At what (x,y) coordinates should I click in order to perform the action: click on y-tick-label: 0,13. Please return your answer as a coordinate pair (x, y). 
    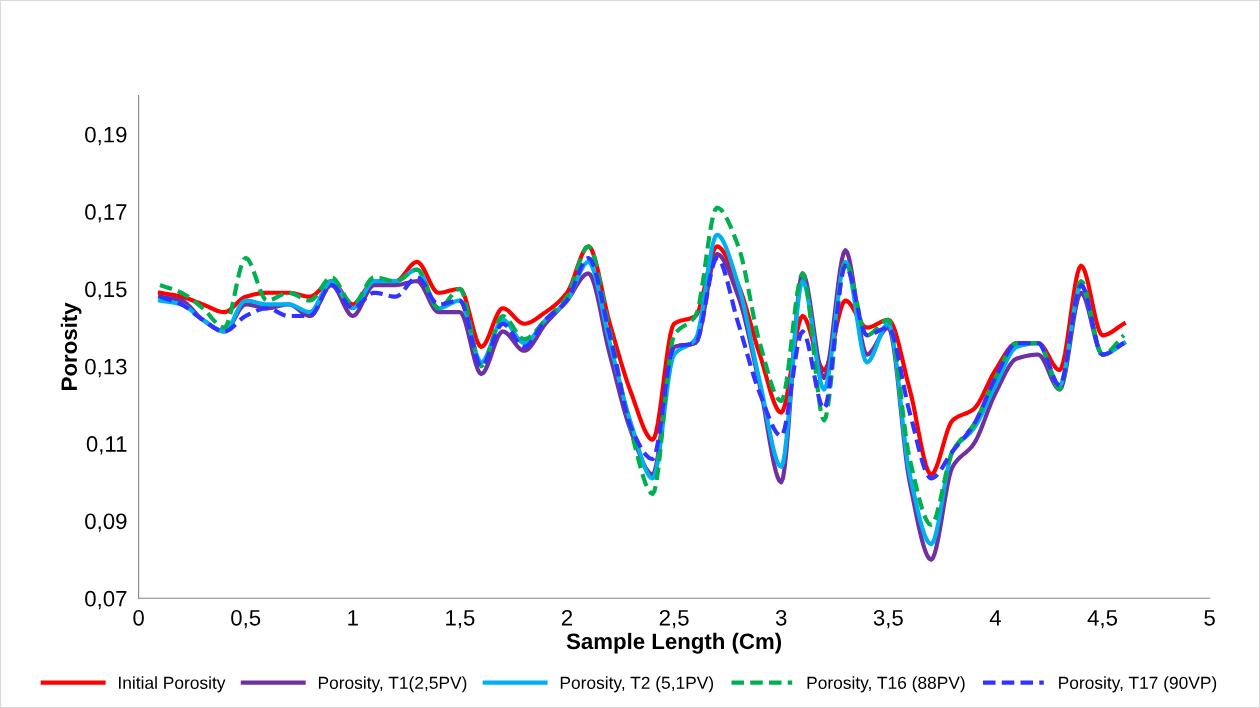
    Looking at the image, I should click on (106, 368).